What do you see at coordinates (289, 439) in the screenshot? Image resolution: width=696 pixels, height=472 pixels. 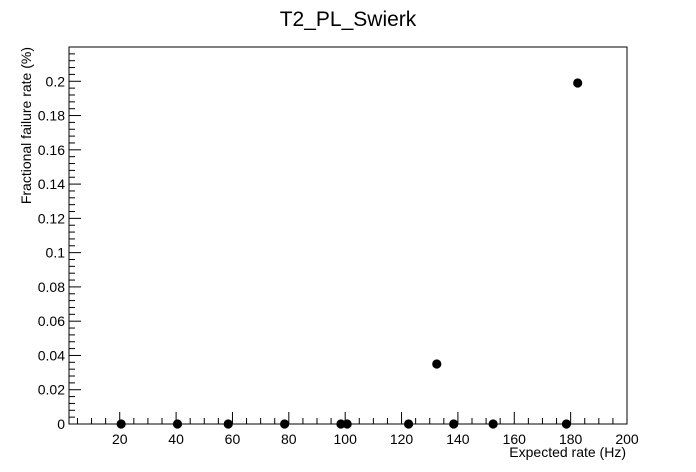 I see `x-tick-label: 80` at bounding box center [289, 439].